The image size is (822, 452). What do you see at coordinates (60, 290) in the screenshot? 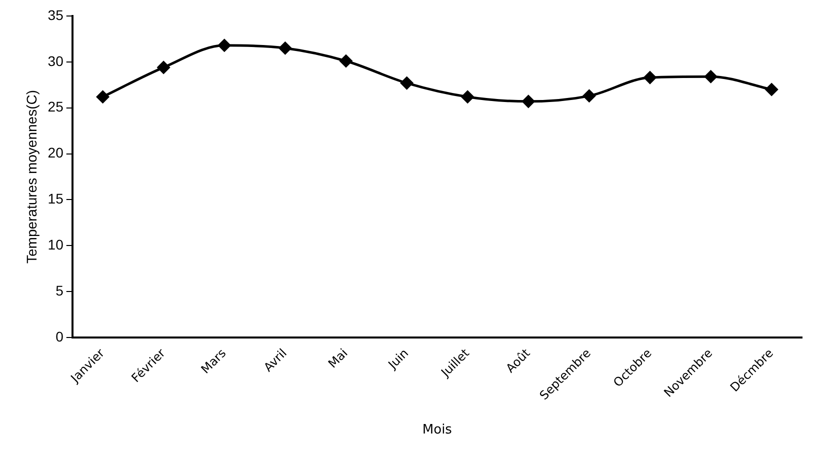
I see `y-tick-label: 5` at bounding box center [60, 290].